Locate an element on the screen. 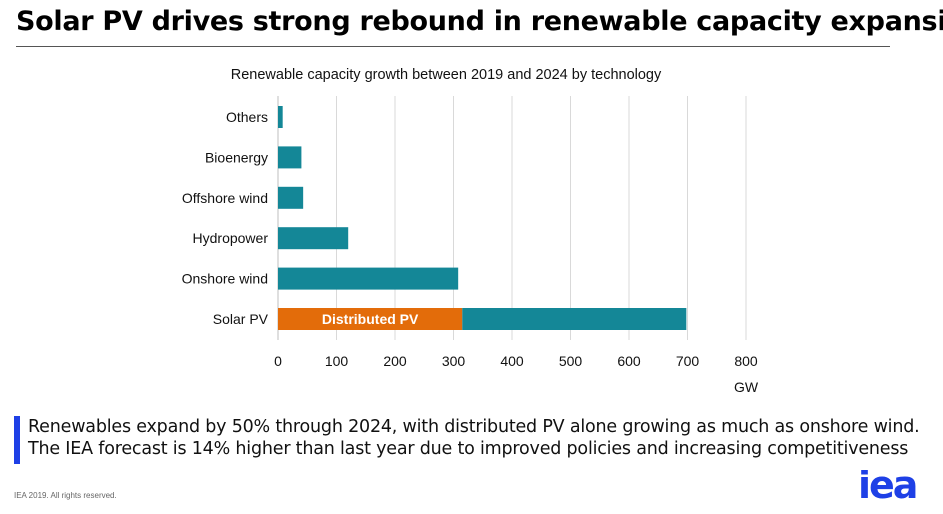 The image size is (943, 514). category-label: Bioenergy is located at coordinates (236, 157).